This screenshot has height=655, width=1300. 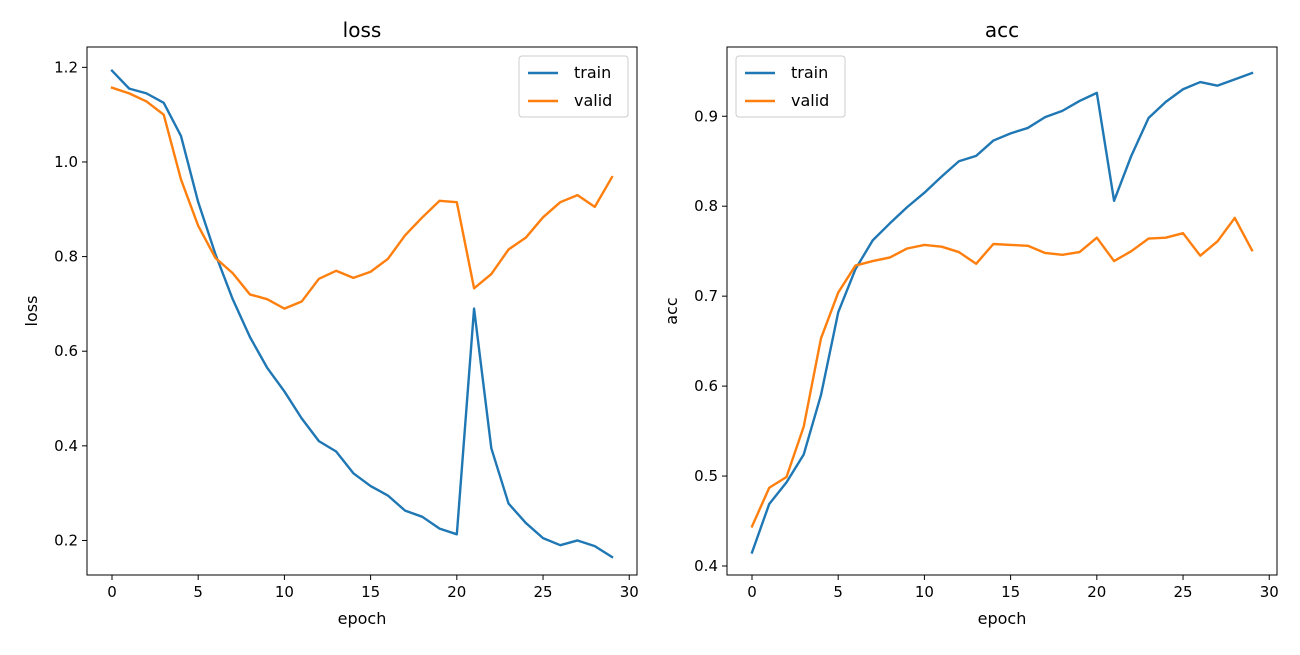 I want to click on y-axis-label: acc, so click(x=671, y=310).